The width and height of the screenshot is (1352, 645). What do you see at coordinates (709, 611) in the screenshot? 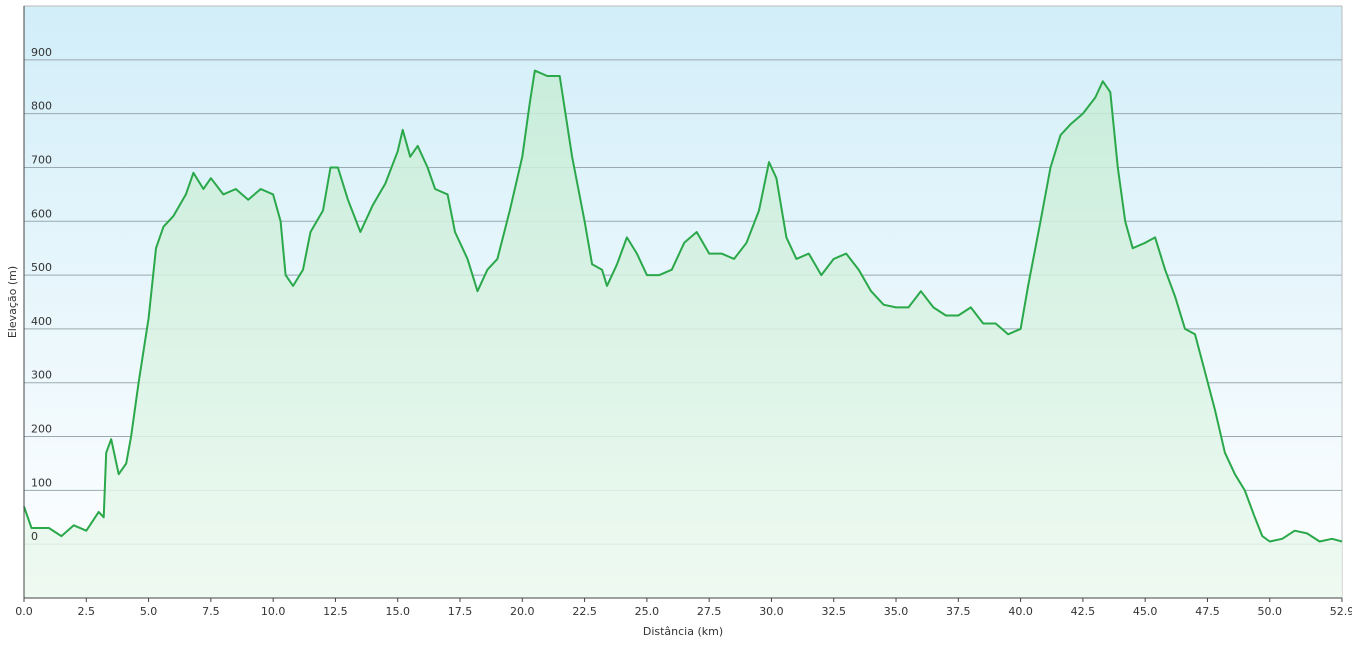
I see `x-tick-label: 27.5` at bounding box center [709, 611].